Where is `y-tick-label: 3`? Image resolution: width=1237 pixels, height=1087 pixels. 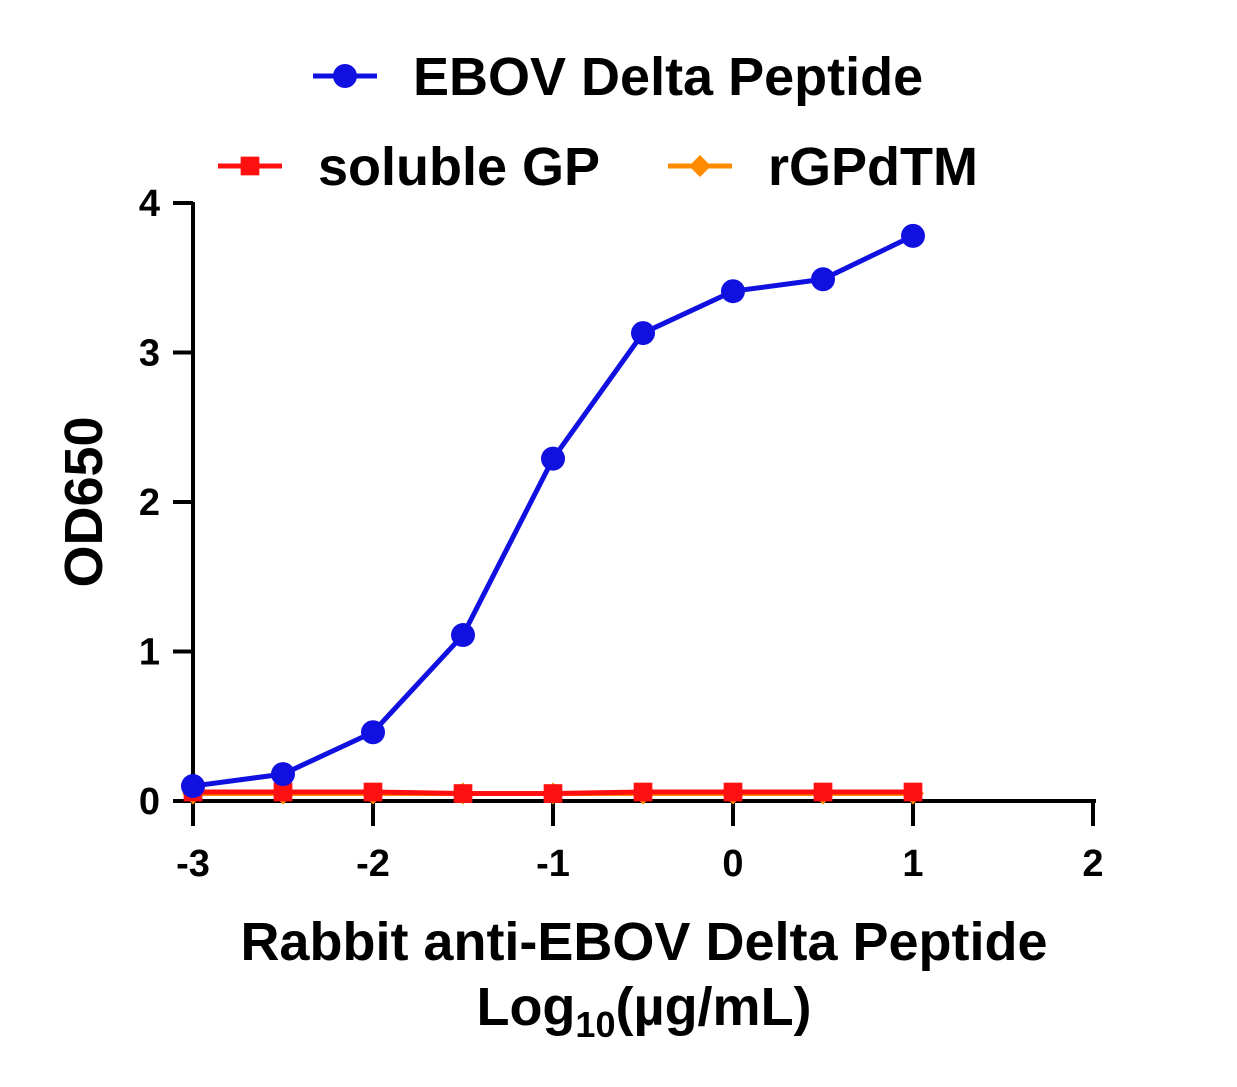 y-tick-label: 3 is located at coordinates (149, 354).